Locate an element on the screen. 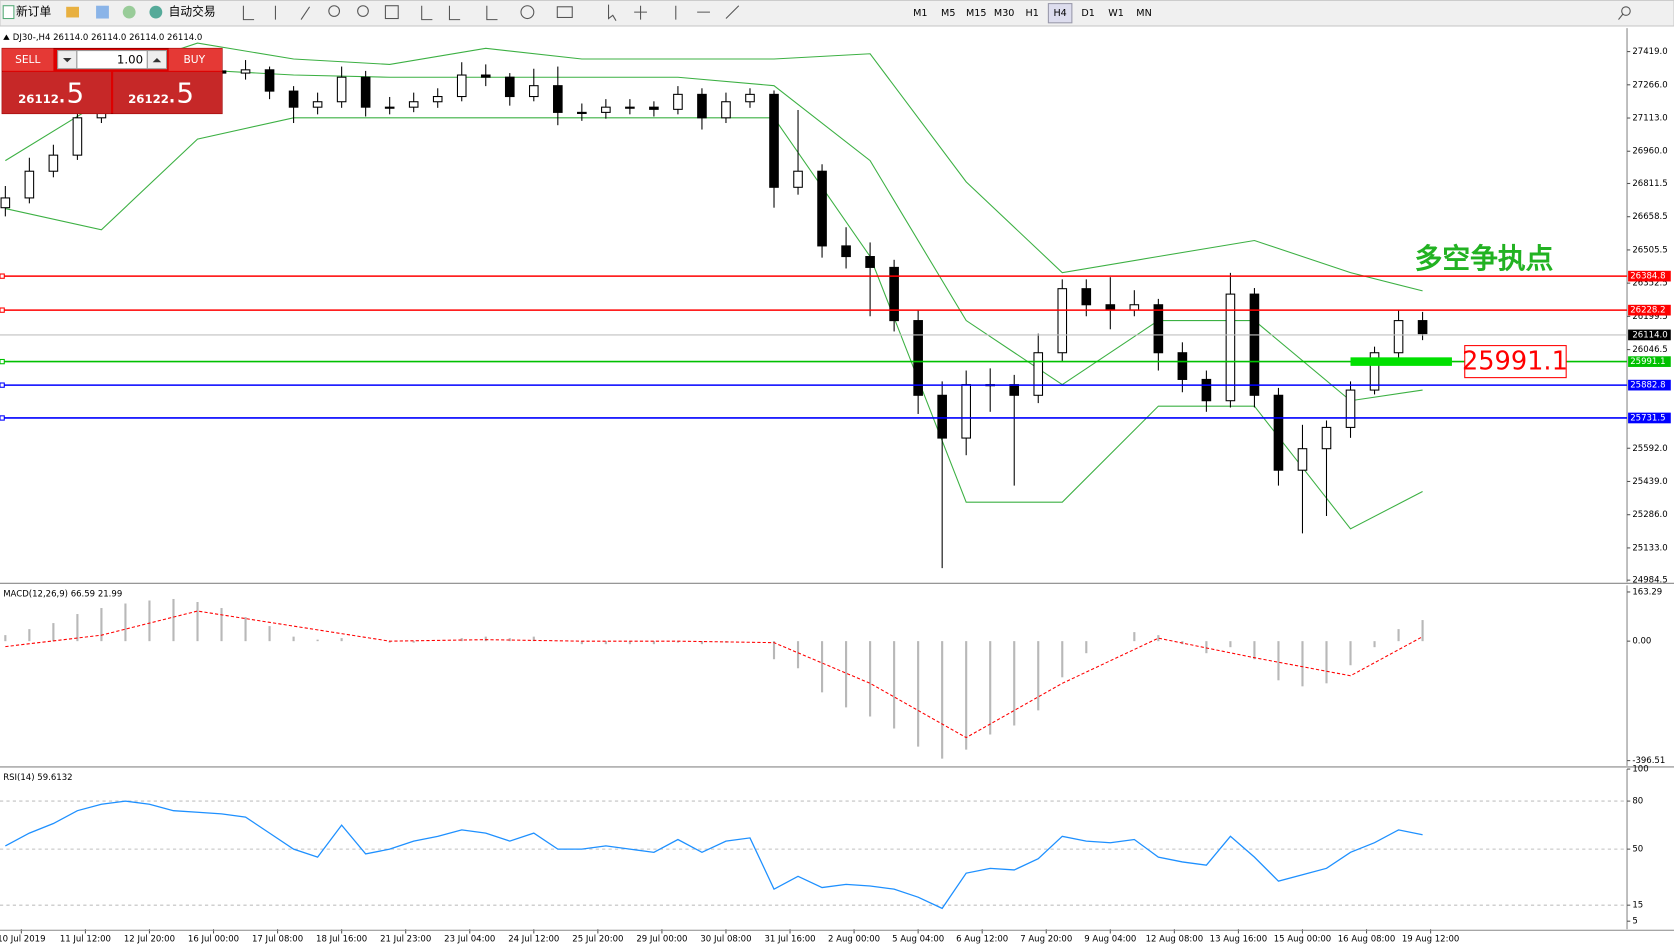 Image resolution: width=1674 pixels, height=952 pixels. timeframe-button: H4 is located at coordinates (1059, 13).